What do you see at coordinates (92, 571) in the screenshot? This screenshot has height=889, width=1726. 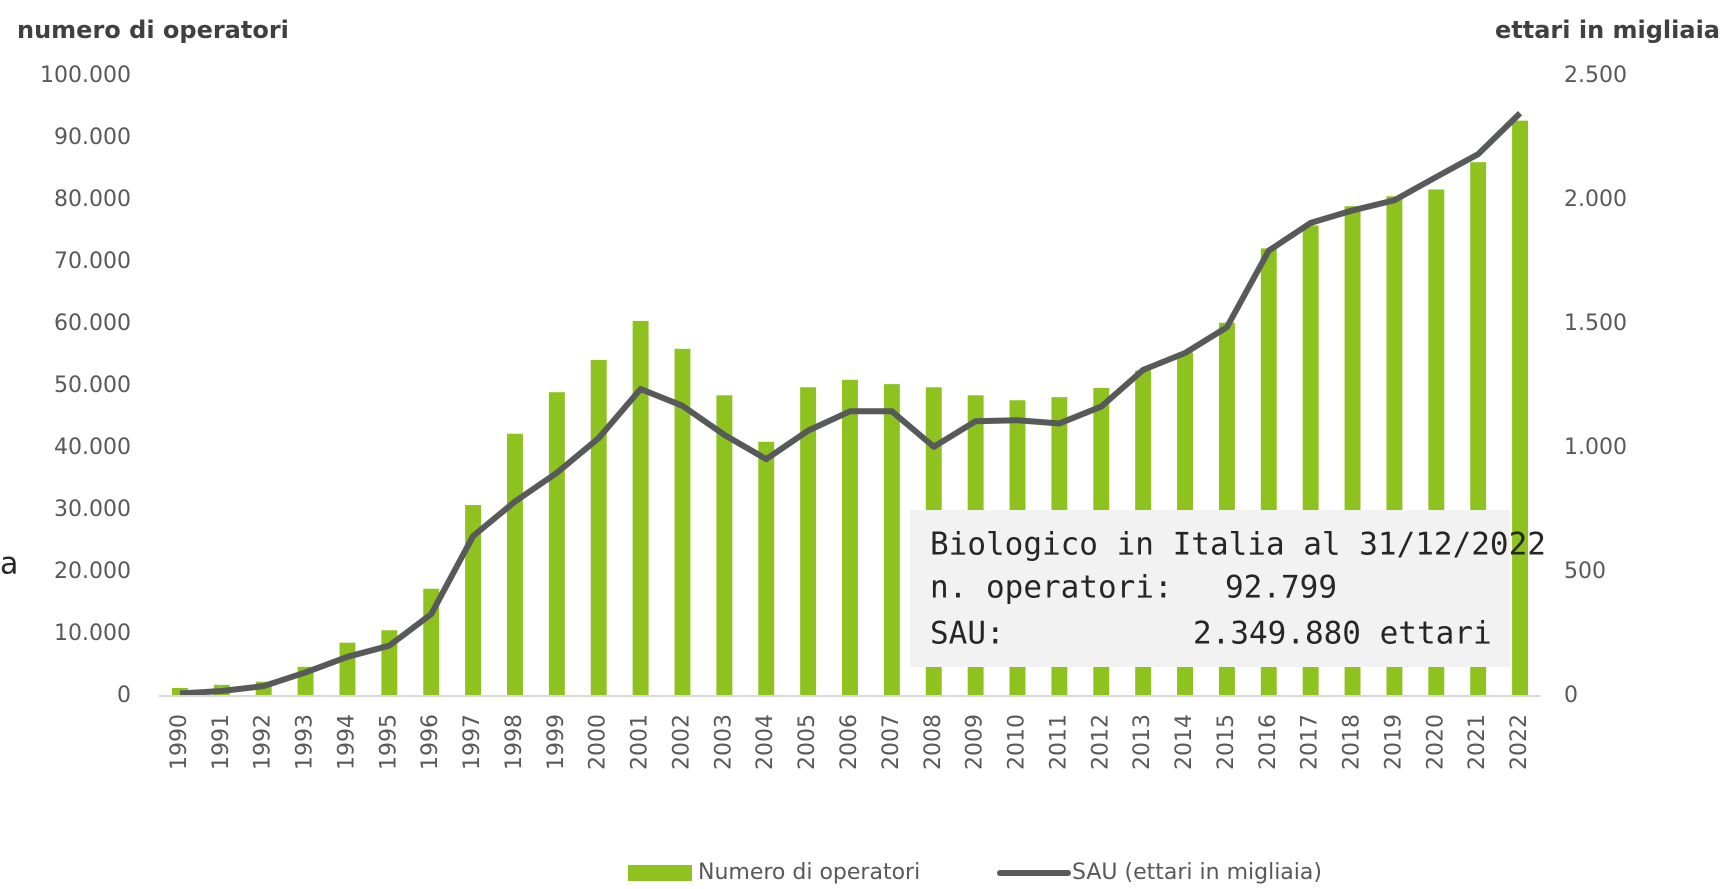 I see `y-tick-label: 20.000` at bounding box center [92, 571].